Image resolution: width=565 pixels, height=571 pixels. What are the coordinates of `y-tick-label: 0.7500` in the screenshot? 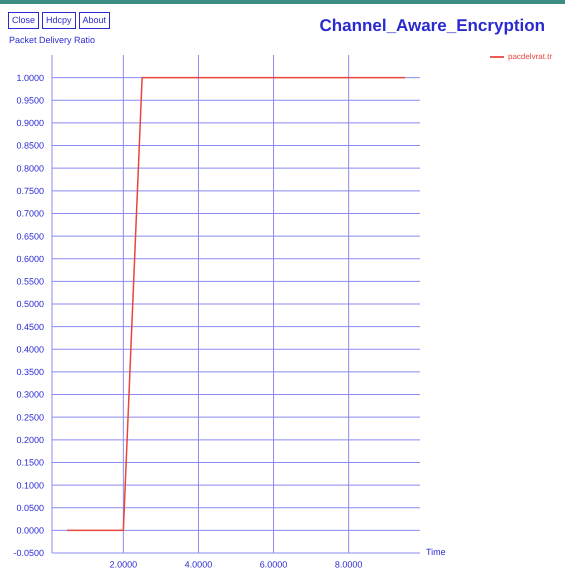 It's located at (30, 191).